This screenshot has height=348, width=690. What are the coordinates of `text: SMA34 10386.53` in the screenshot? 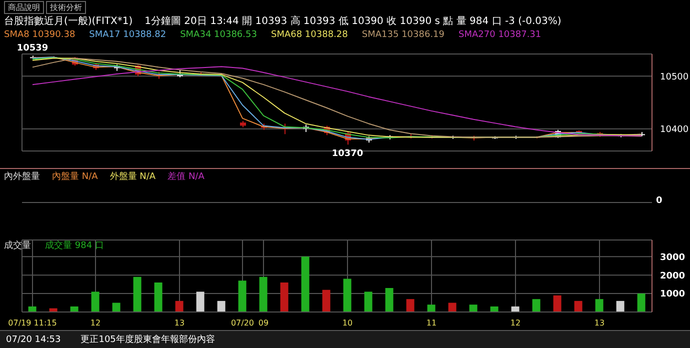 It's located at (218, 35).